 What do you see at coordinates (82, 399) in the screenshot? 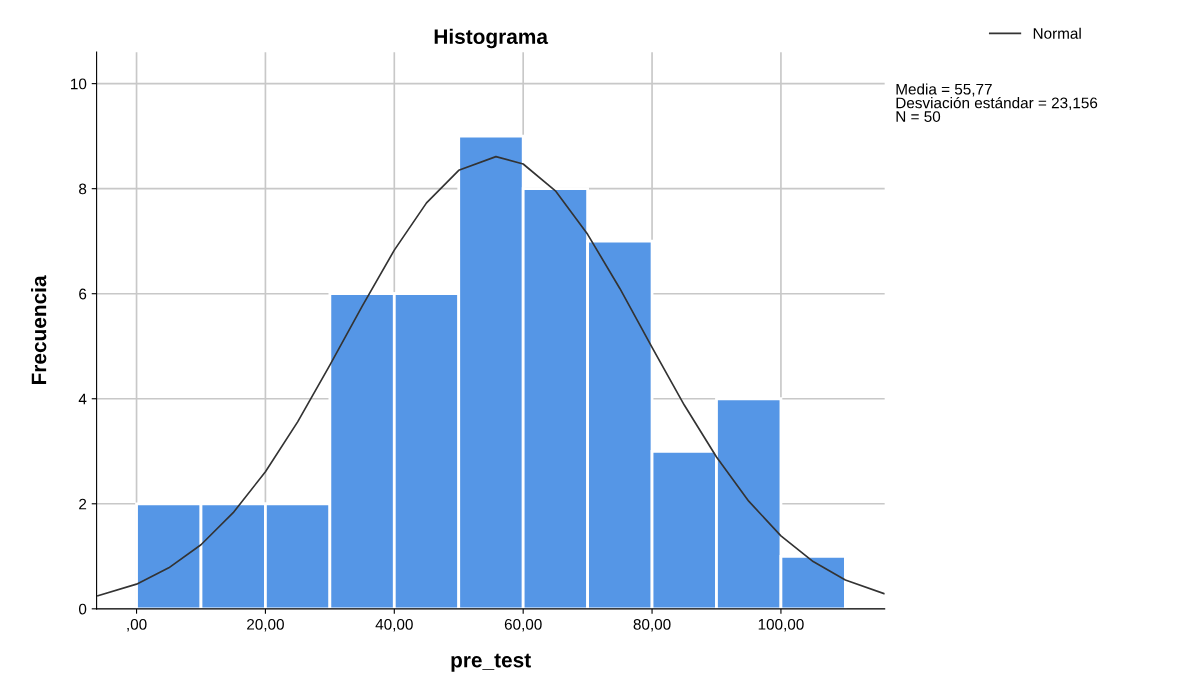
I see `y-tick-label: 4` at bounding box center [82, 399].